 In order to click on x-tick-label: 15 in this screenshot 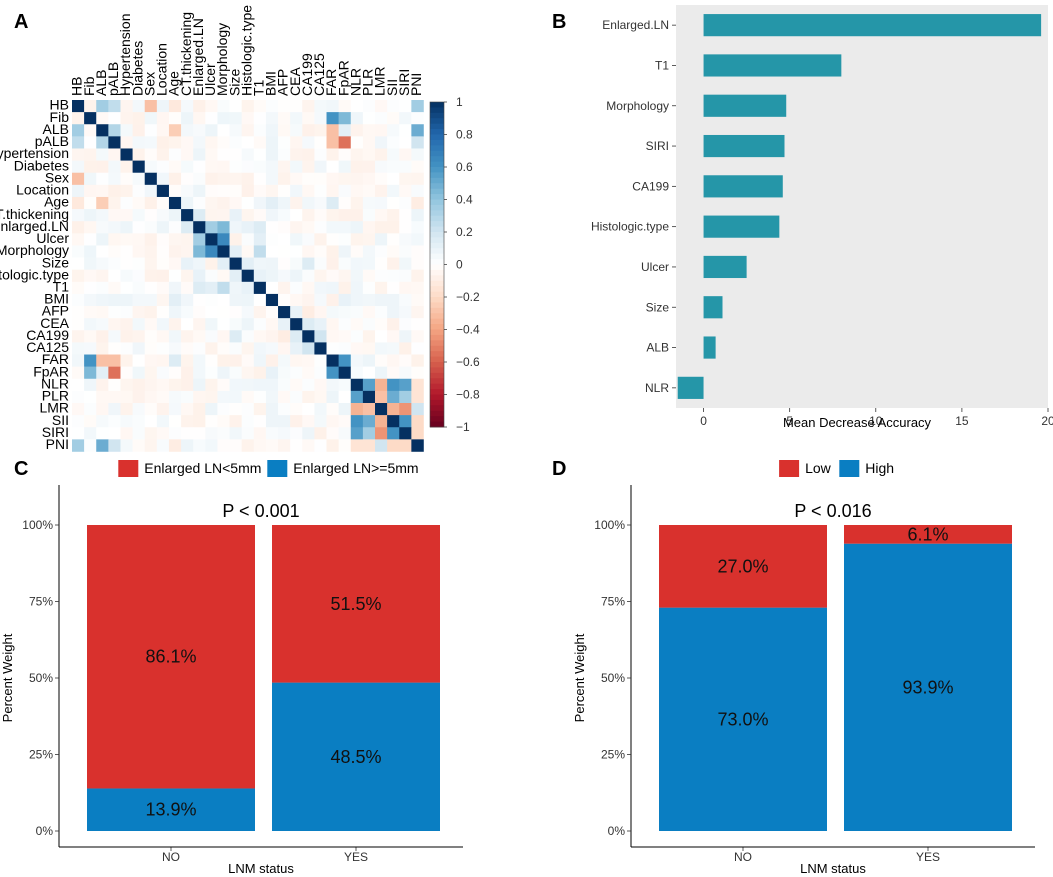, I will do `click(962, 421)`.